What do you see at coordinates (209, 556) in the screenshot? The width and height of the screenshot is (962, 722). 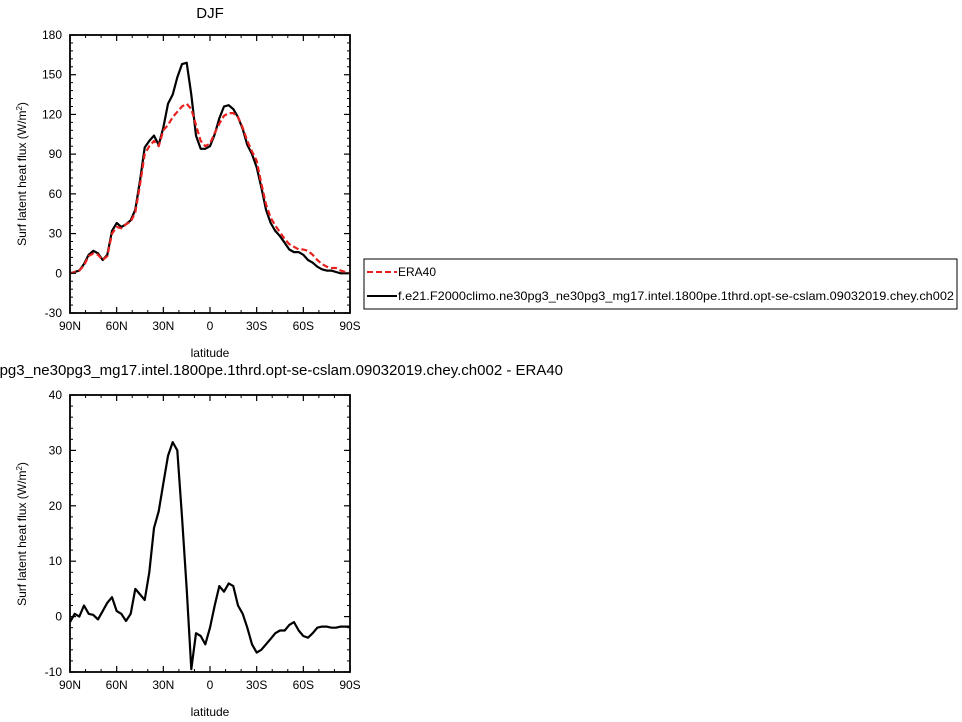 I see `difference-model-line` at bounding box center [209, 556].